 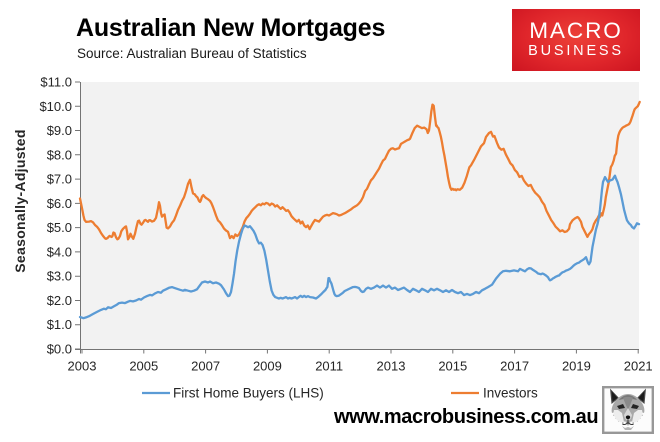 What do you see at coordinates (59, 324) in the screenshot?
I see `svg-text: $1.0` at bounding box center [59, 324].